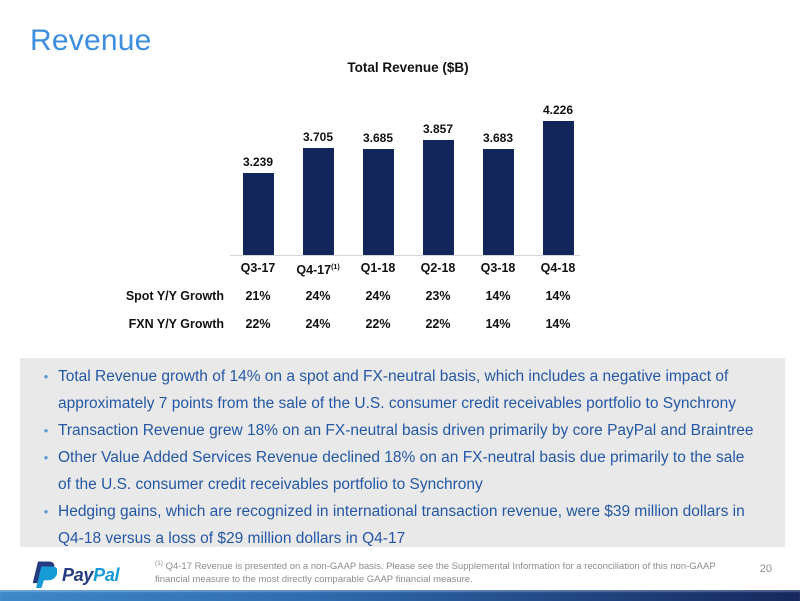 This screenshot has width=800, height=601. I want to click on brand-word-pal: Pal, so click(106, 574).